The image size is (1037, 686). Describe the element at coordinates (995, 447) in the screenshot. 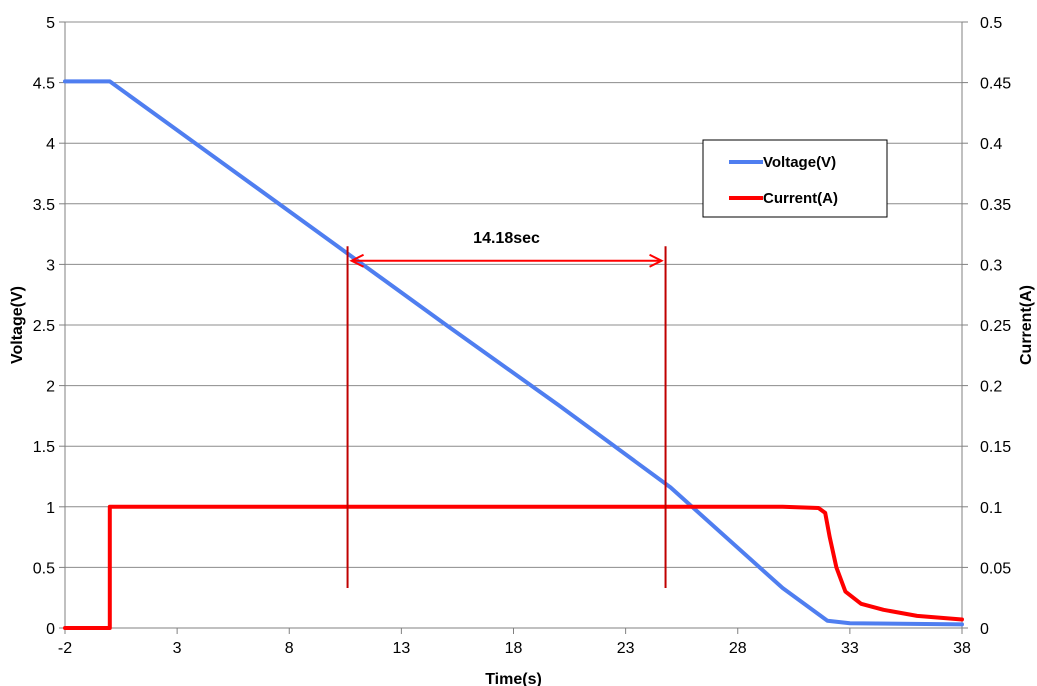

I see `right-y-tick-label: 0.15` at that location.